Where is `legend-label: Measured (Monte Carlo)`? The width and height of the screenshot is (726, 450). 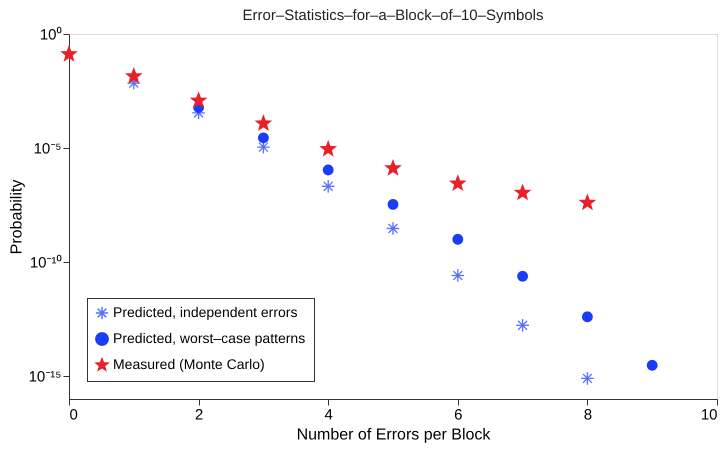 legend-label: Measured (Monte Carlo) is located at coordinates (189, 364).